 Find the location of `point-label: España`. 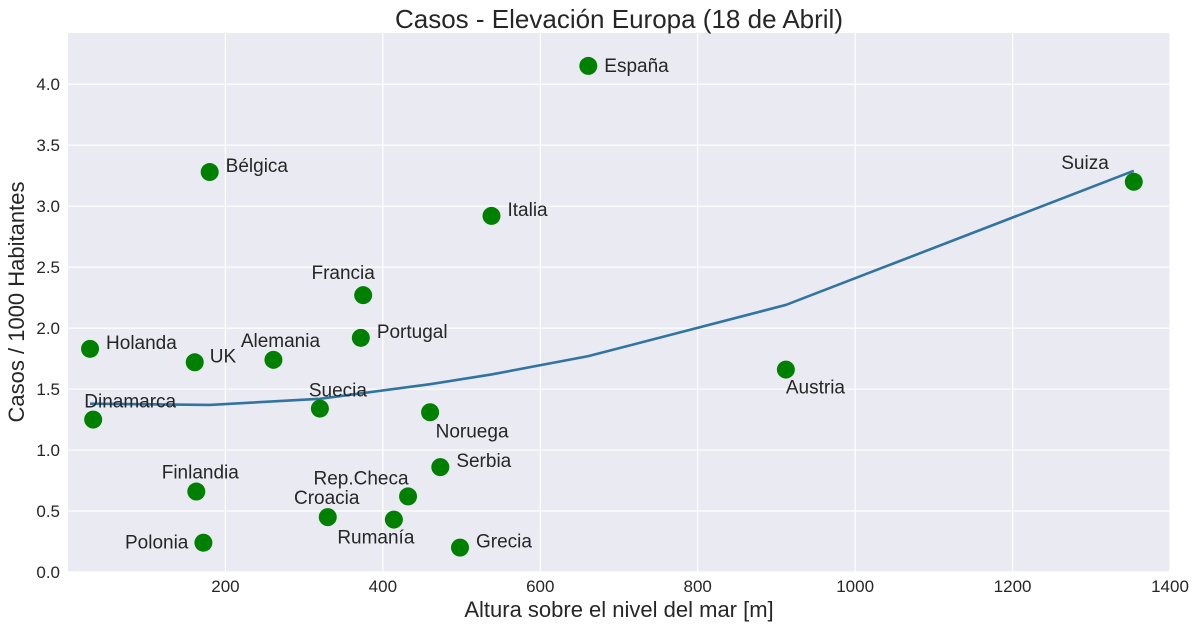

point-label: España is located at coordinates (636, 66).